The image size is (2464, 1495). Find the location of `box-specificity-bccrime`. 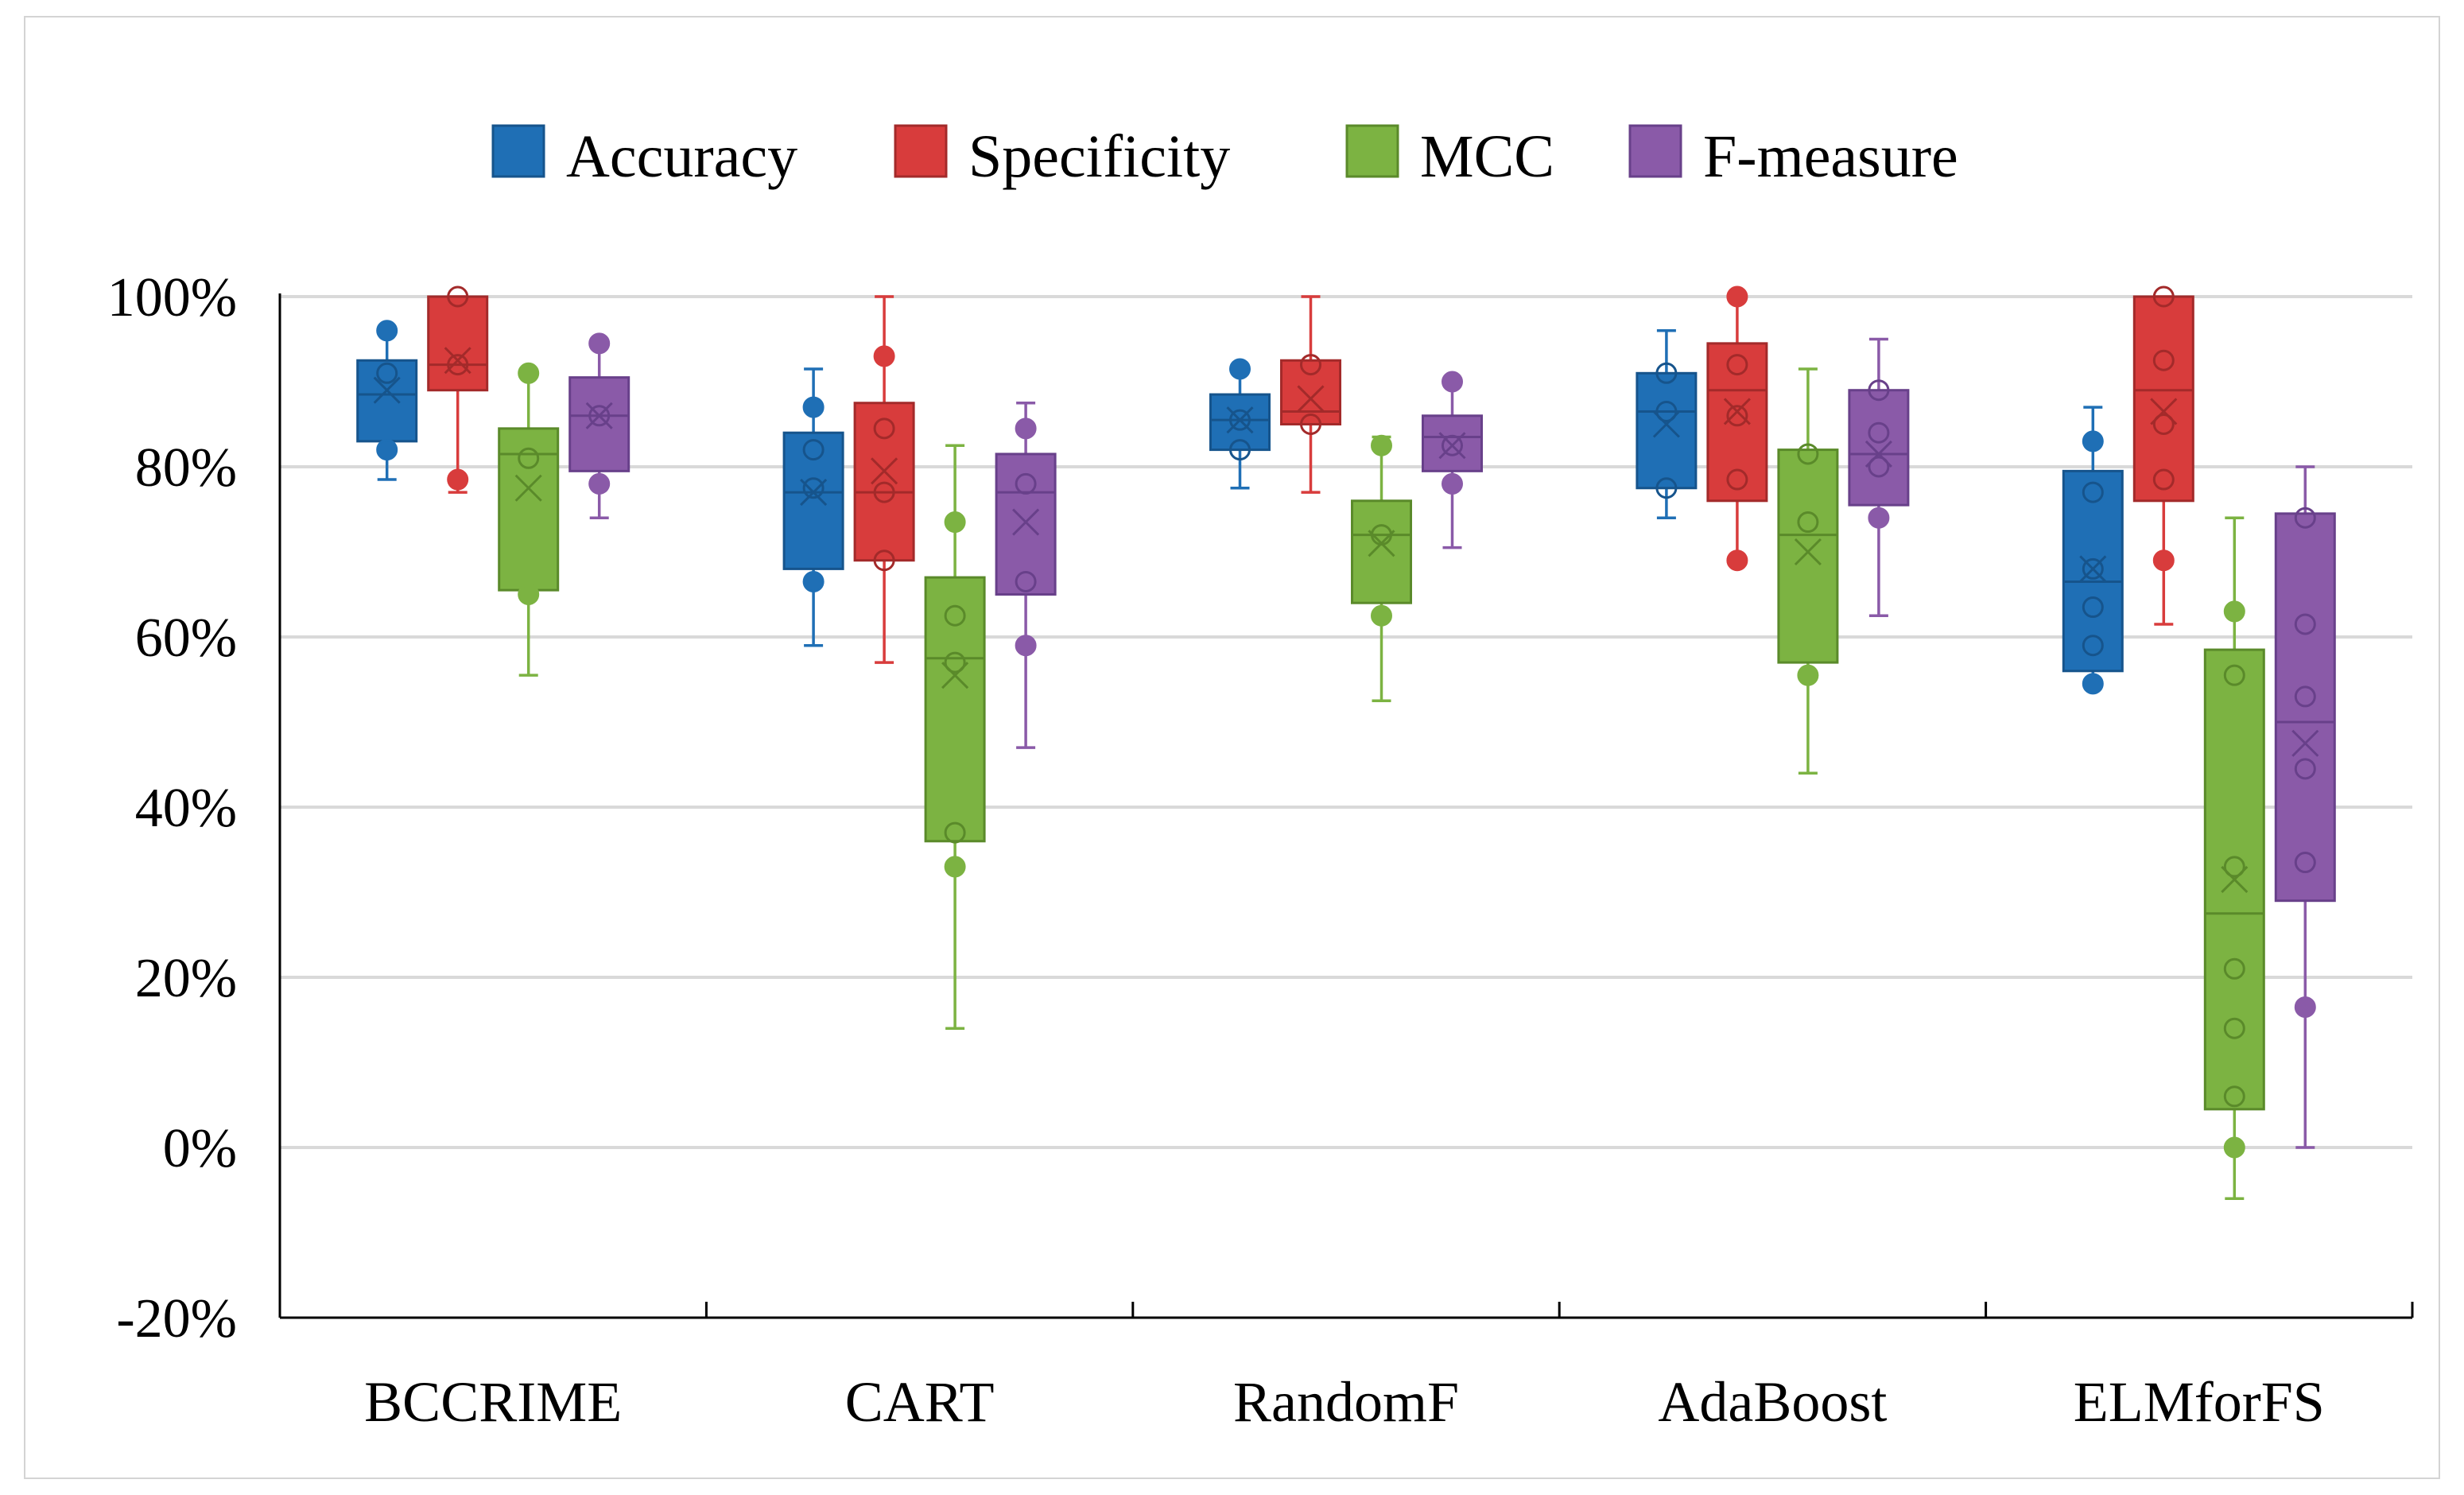

box-specificity-bccrime is located at coordinates (458, 389).